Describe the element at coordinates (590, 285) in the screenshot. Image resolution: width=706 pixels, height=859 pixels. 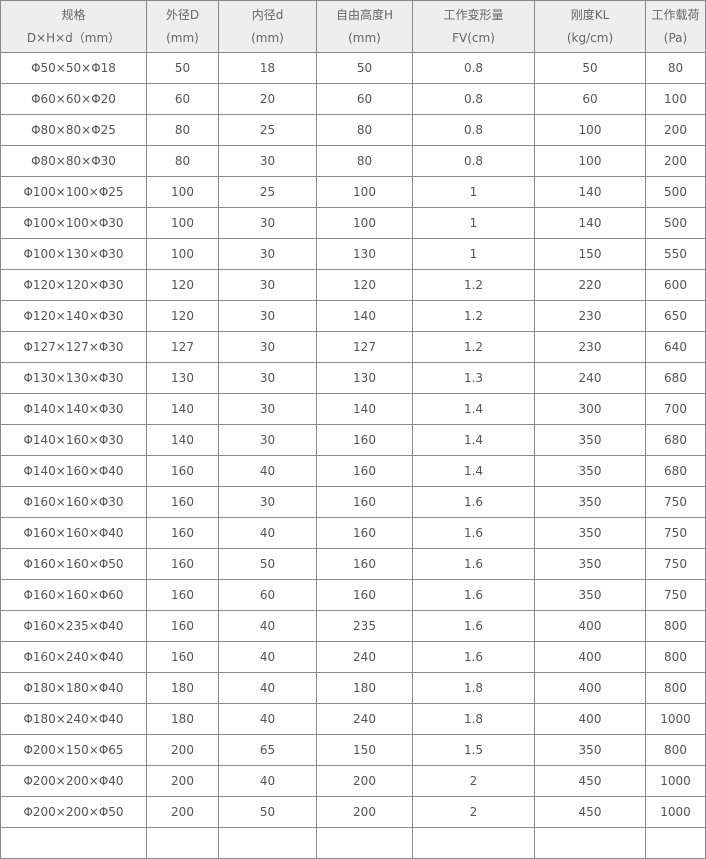
I see `cell-stiffness: 220` at that location.